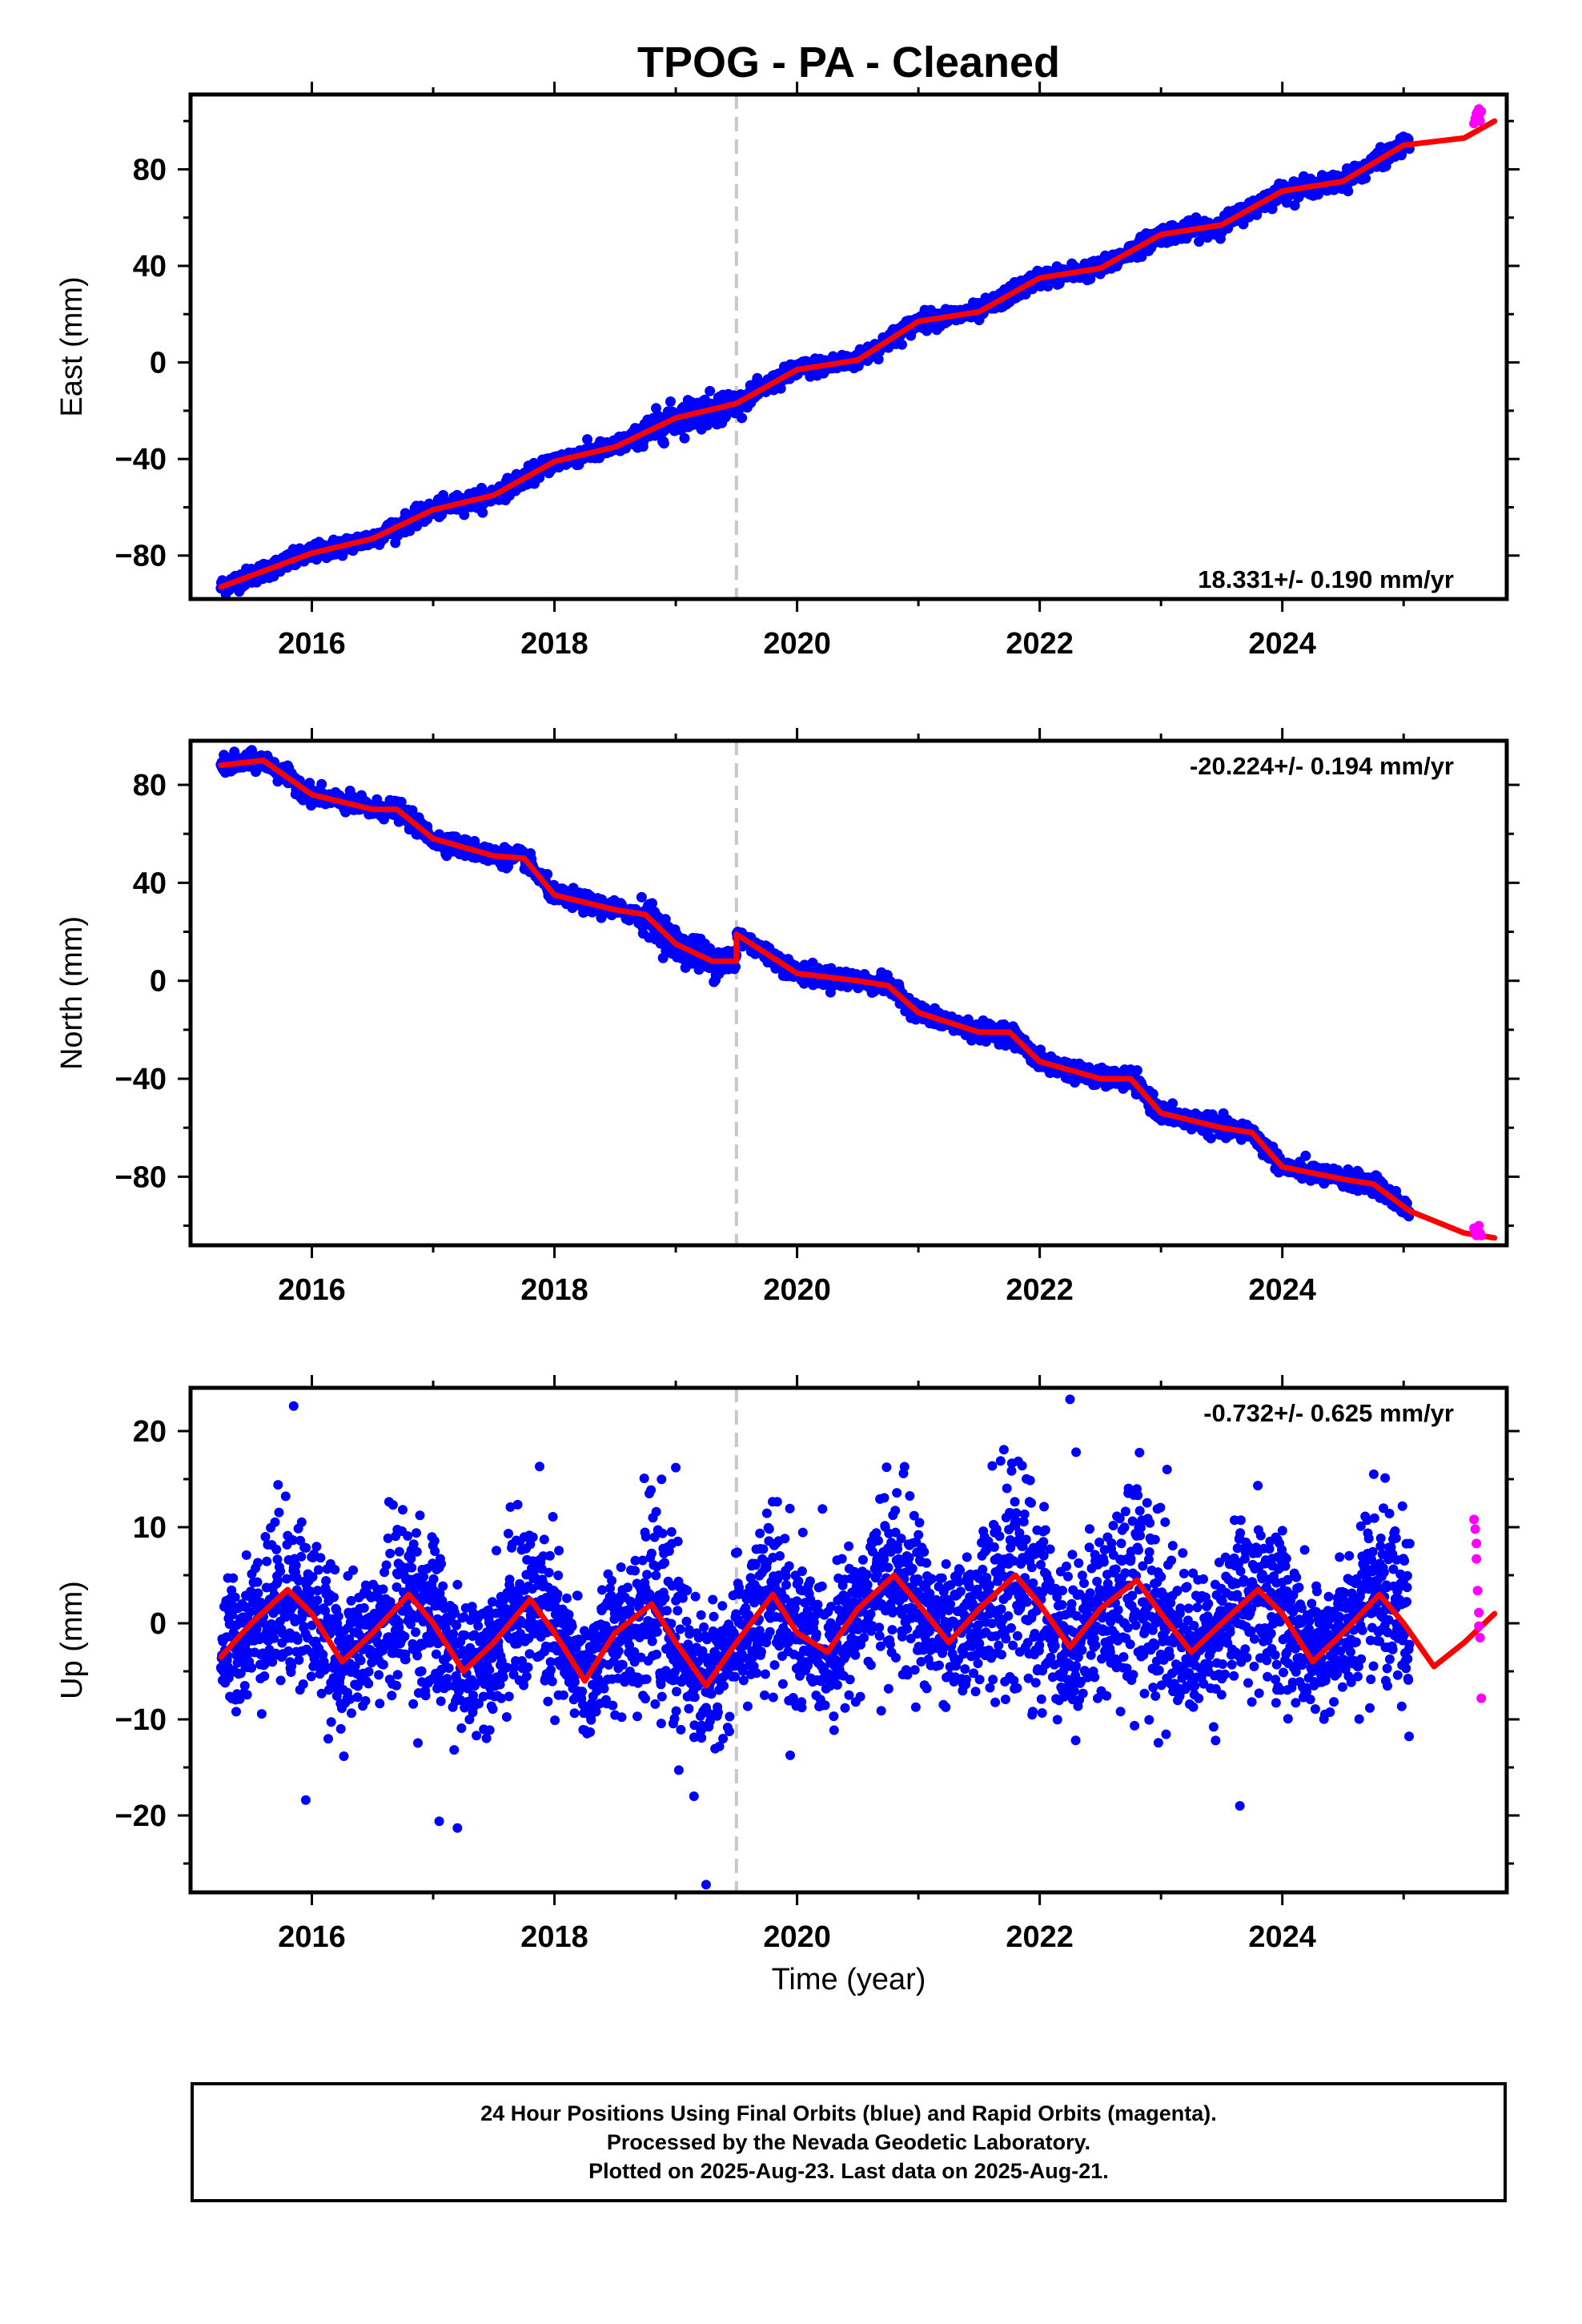 This screenshot has height=2324, width=1582. I want to click on east-y-tick-label: −40, so click(141, 459).